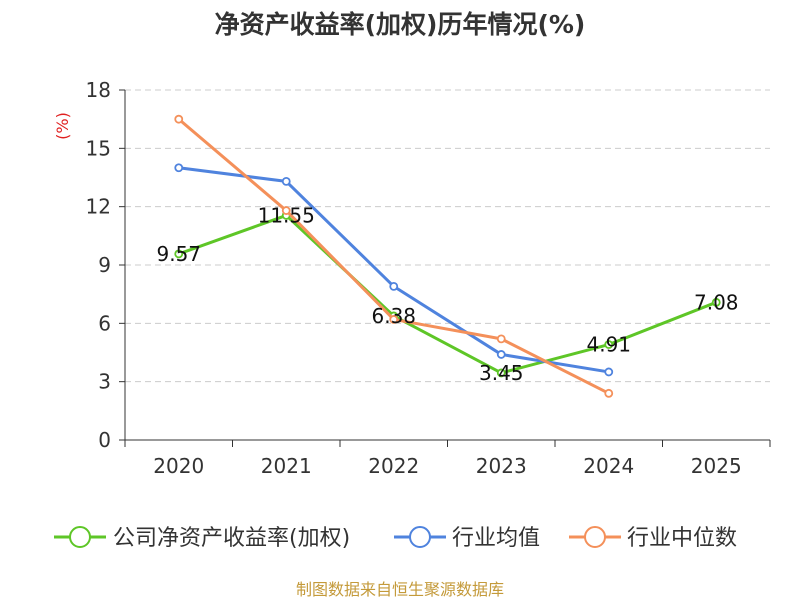 This screenshot has width=800, height=600. Describe the element at coordinates (98, 207) in the screenshot. I see `y-tick-label: 12` at that location.